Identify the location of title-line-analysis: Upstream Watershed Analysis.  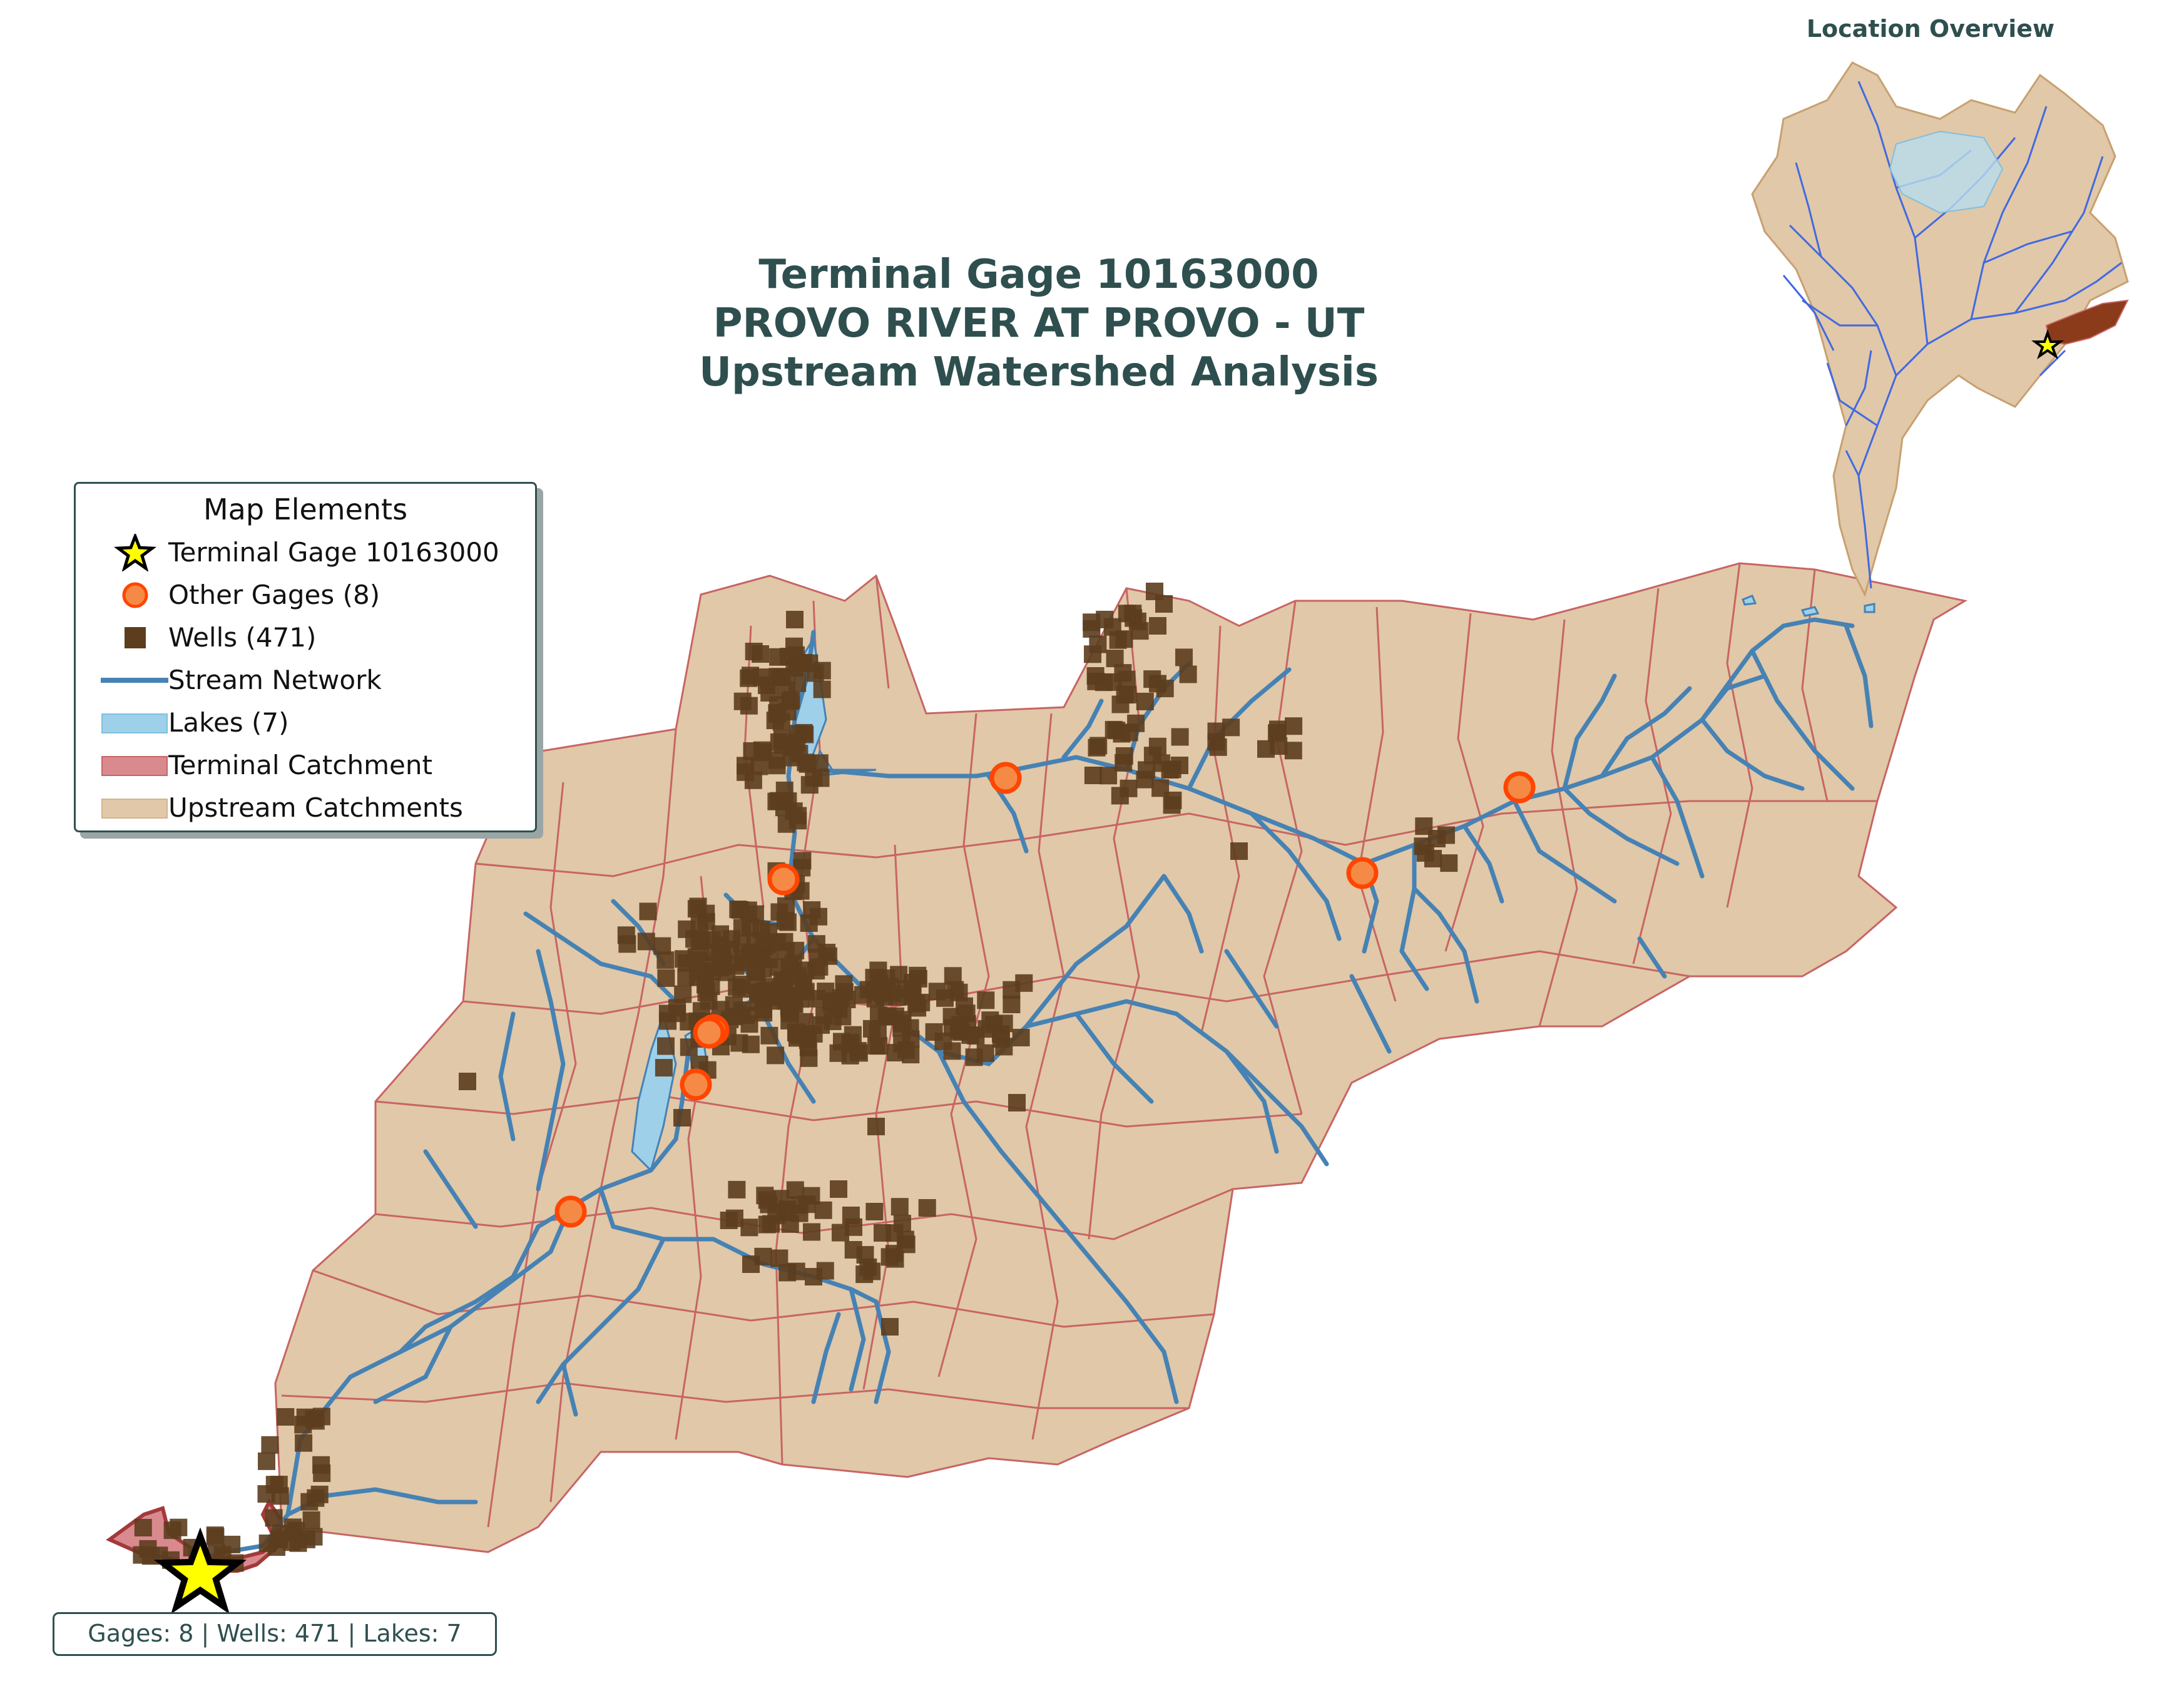
(1039, 372).